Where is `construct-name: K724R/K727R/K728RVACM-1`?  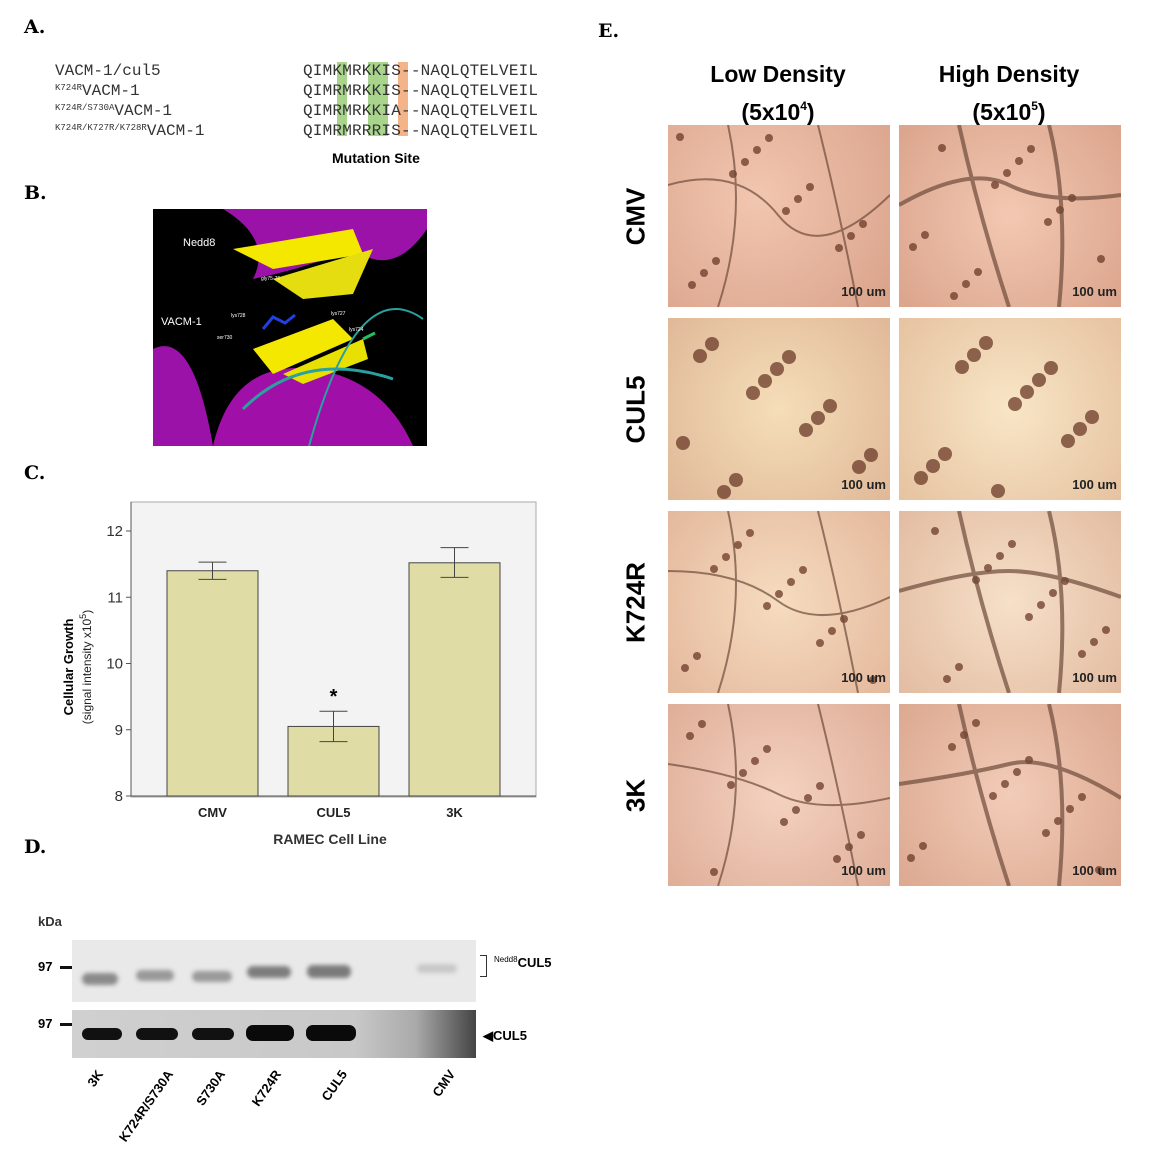 construct-name: K724R/K727R/K728RVACM-1 is located at coordinates (129, 131).